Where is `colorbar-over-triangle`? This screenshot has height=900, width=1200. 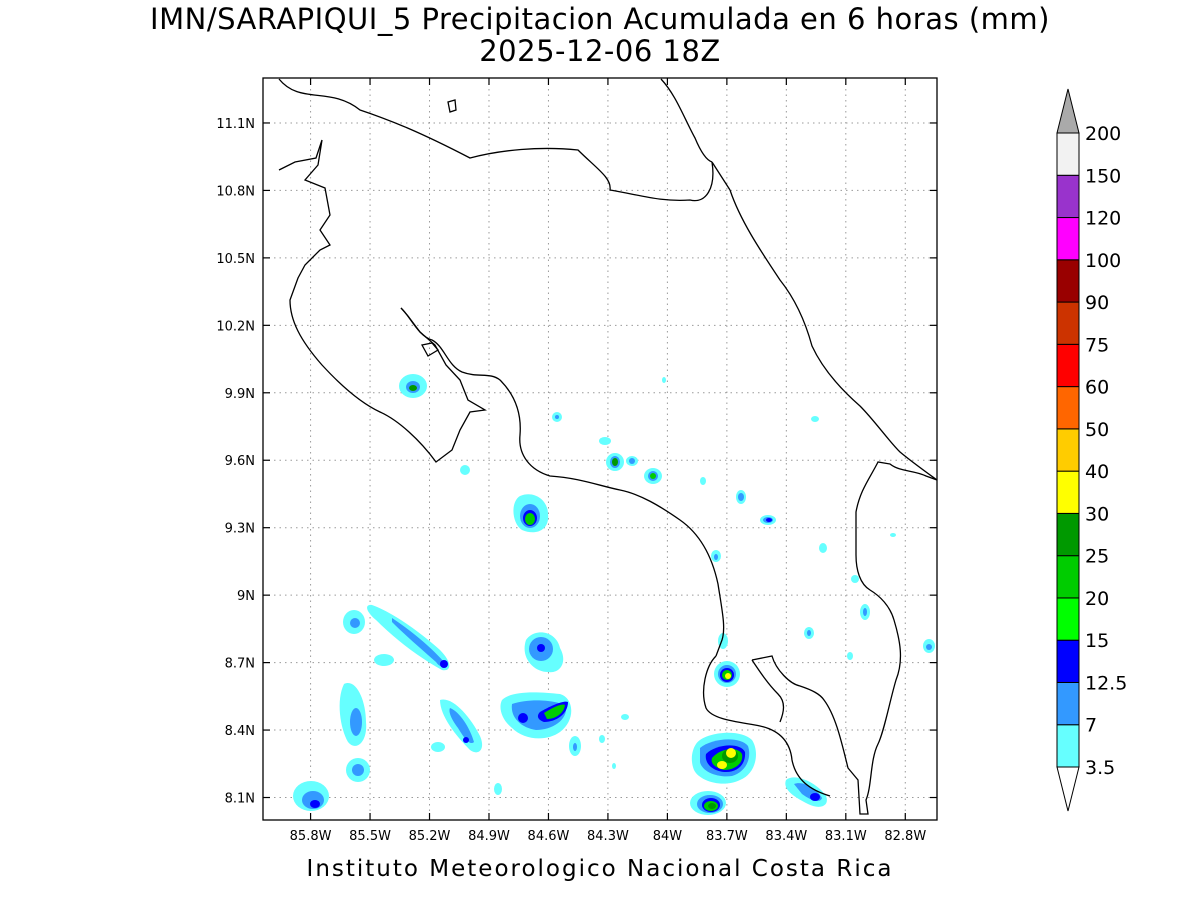 colorbar-over-triangle is located at coordinates (1068, 111).